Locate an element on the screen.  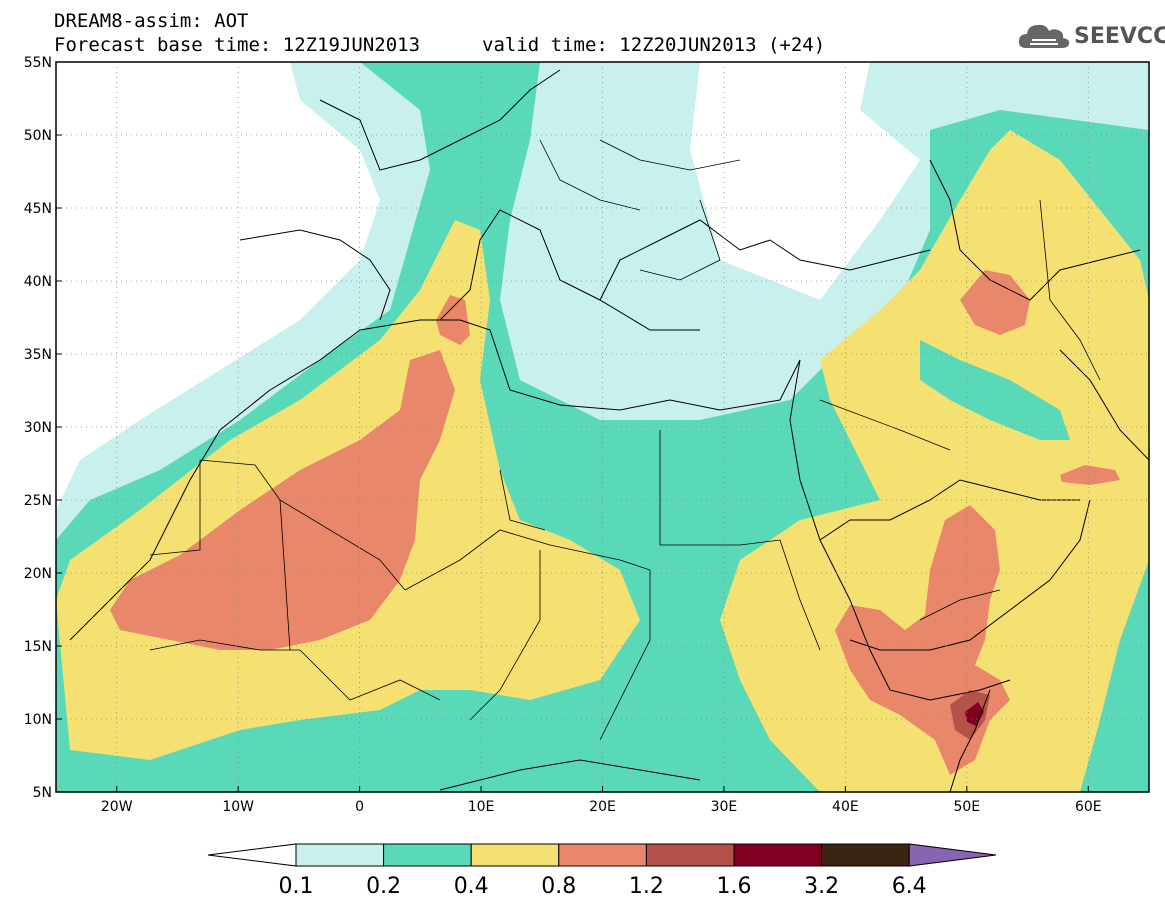
seevccc-logo: SEEVCCC is located at coordinates (1091, 39).